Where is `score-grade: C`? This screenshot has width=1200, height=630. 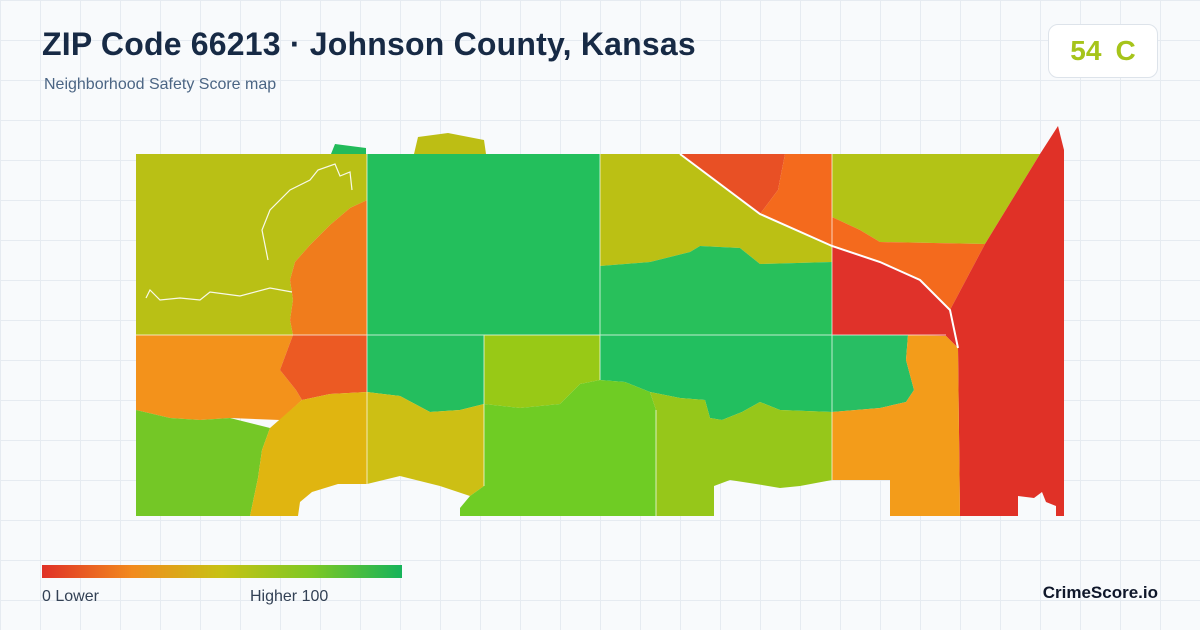 score-grade: C is located at coordinates (1125, 50).